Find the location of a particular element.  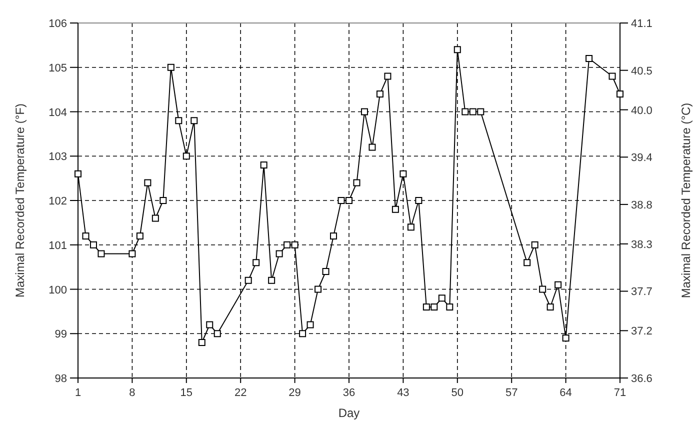

y-tick-label: 98 is located at coordinates (60, 379).